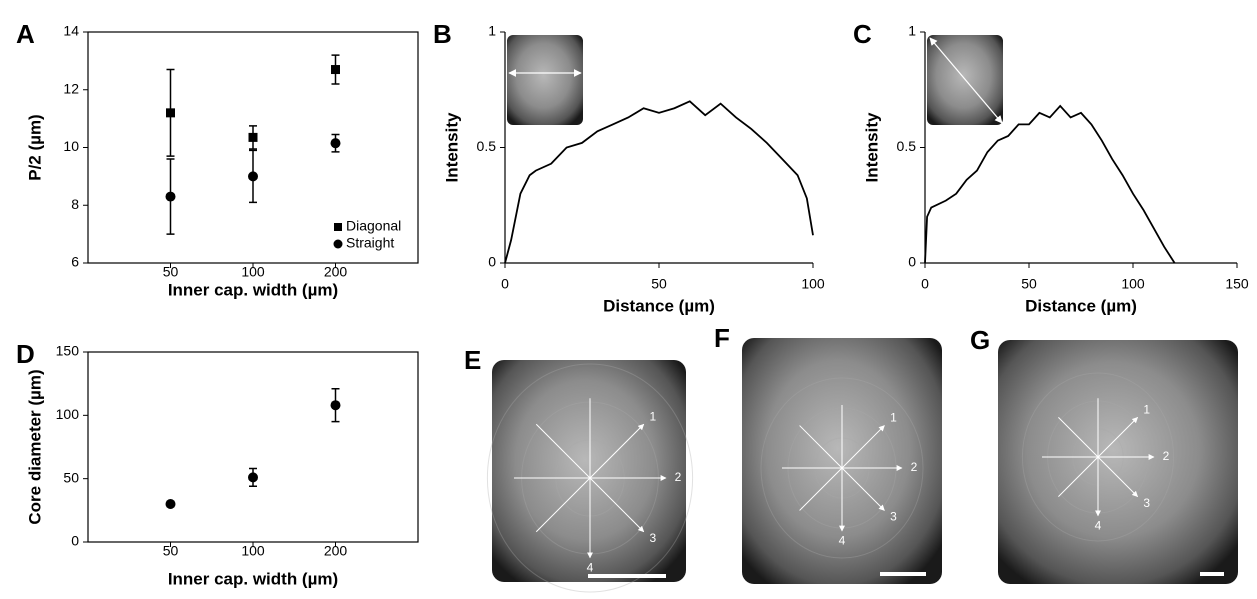 This screenshot has width=1257, height=599. I want to click on y-tick-label: 12, so click(71, 88).